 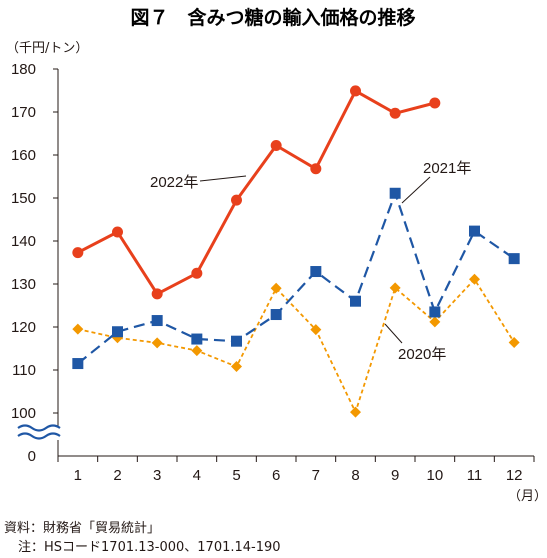 I want to click on x-tick-label: 2, so click(x=117, y=475).